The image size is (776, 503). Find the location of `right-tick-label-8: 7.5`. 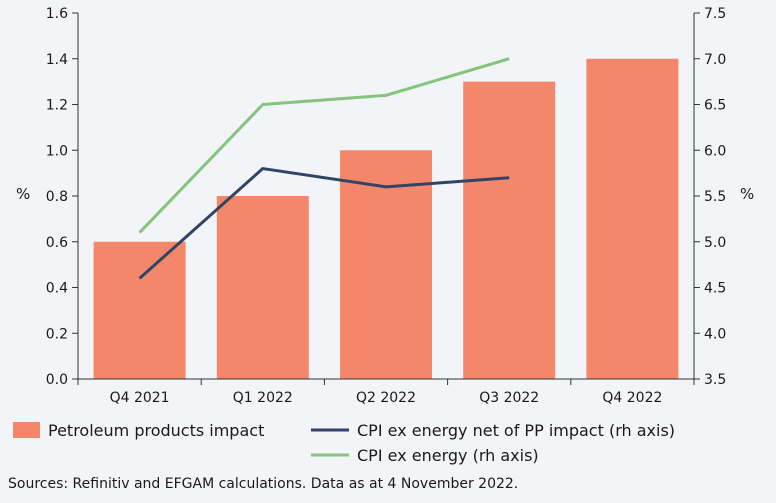

right-tick-label-8: 7.5 is located at coordinates (715, 14).